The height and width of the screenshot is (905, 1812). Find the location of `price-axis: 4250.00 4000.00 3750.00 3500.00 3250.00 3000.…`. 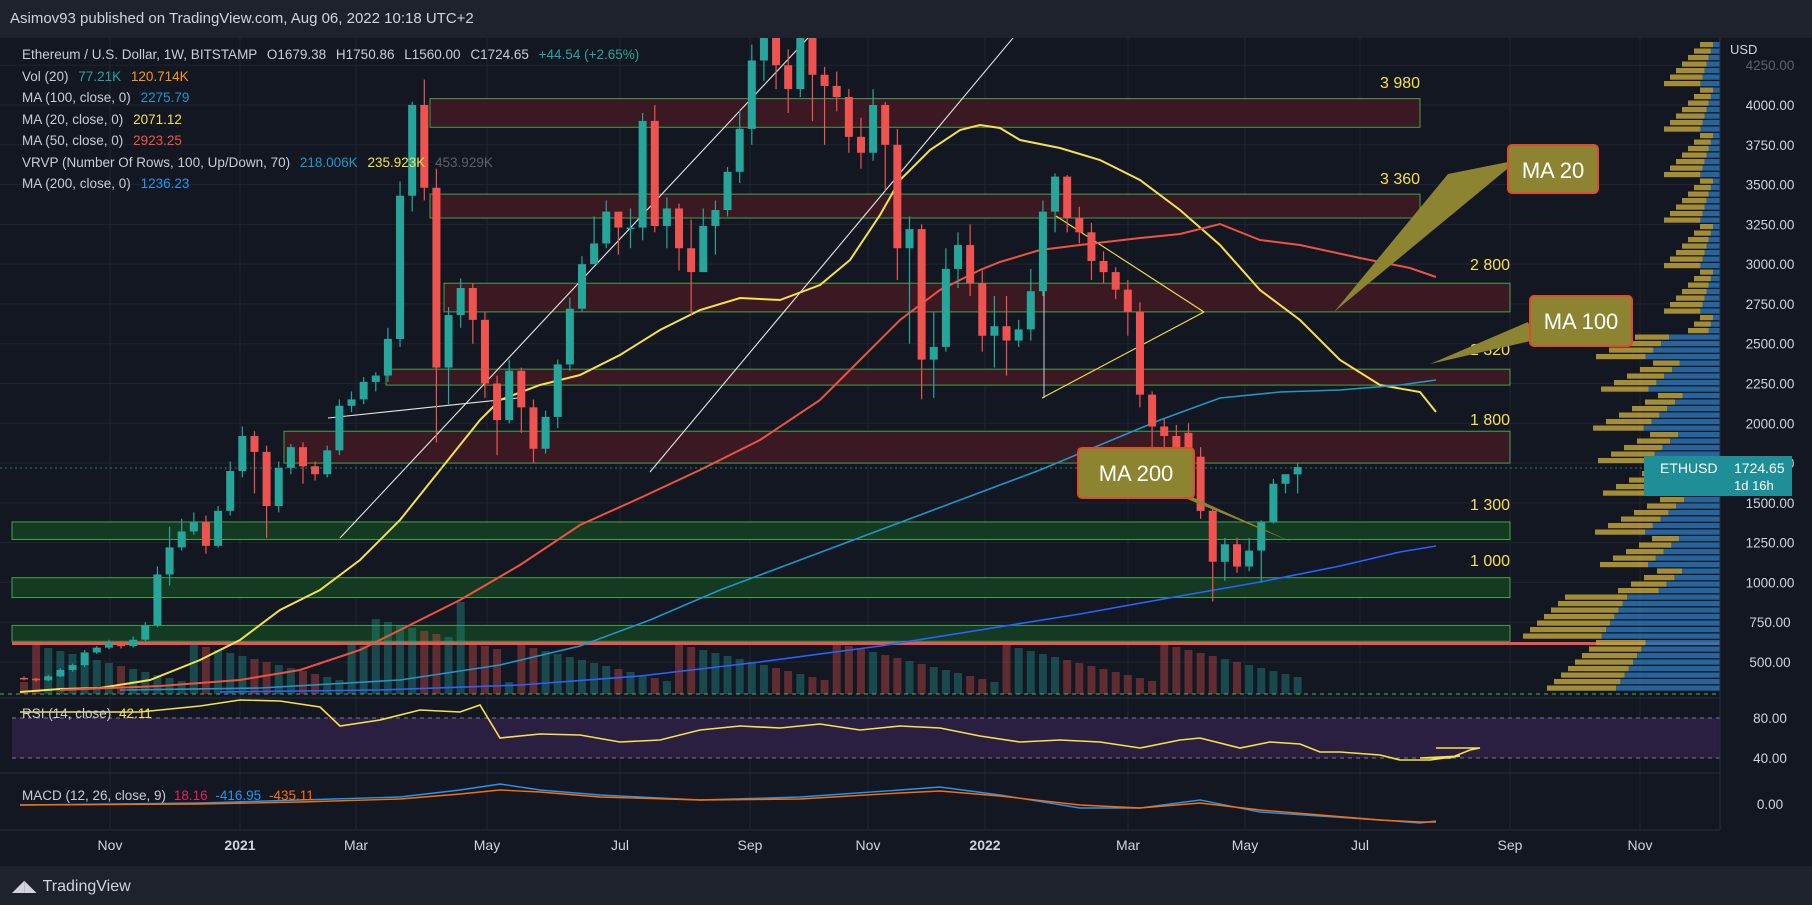

price-axis: 4250.00 4000.00 3750.00 3500.00 3250.00 3000.… is located at coordinates (1770, 435).